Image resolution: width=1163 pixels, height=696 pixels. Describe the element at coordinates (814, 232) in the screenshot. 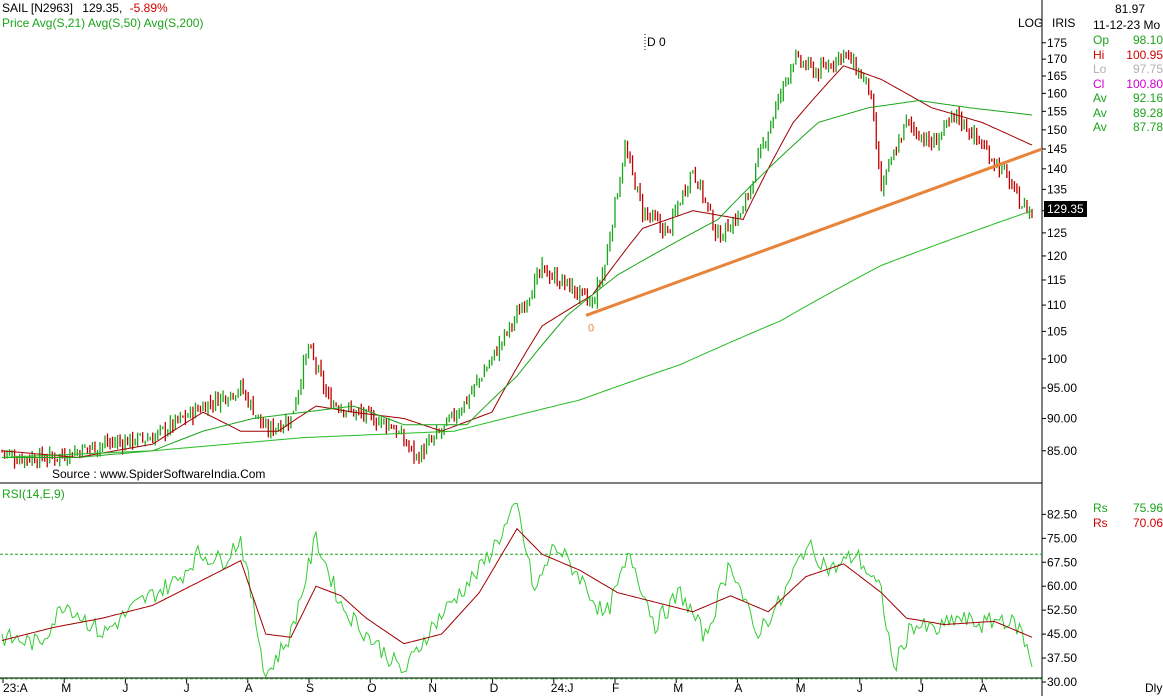

I see `trendline` at that location.